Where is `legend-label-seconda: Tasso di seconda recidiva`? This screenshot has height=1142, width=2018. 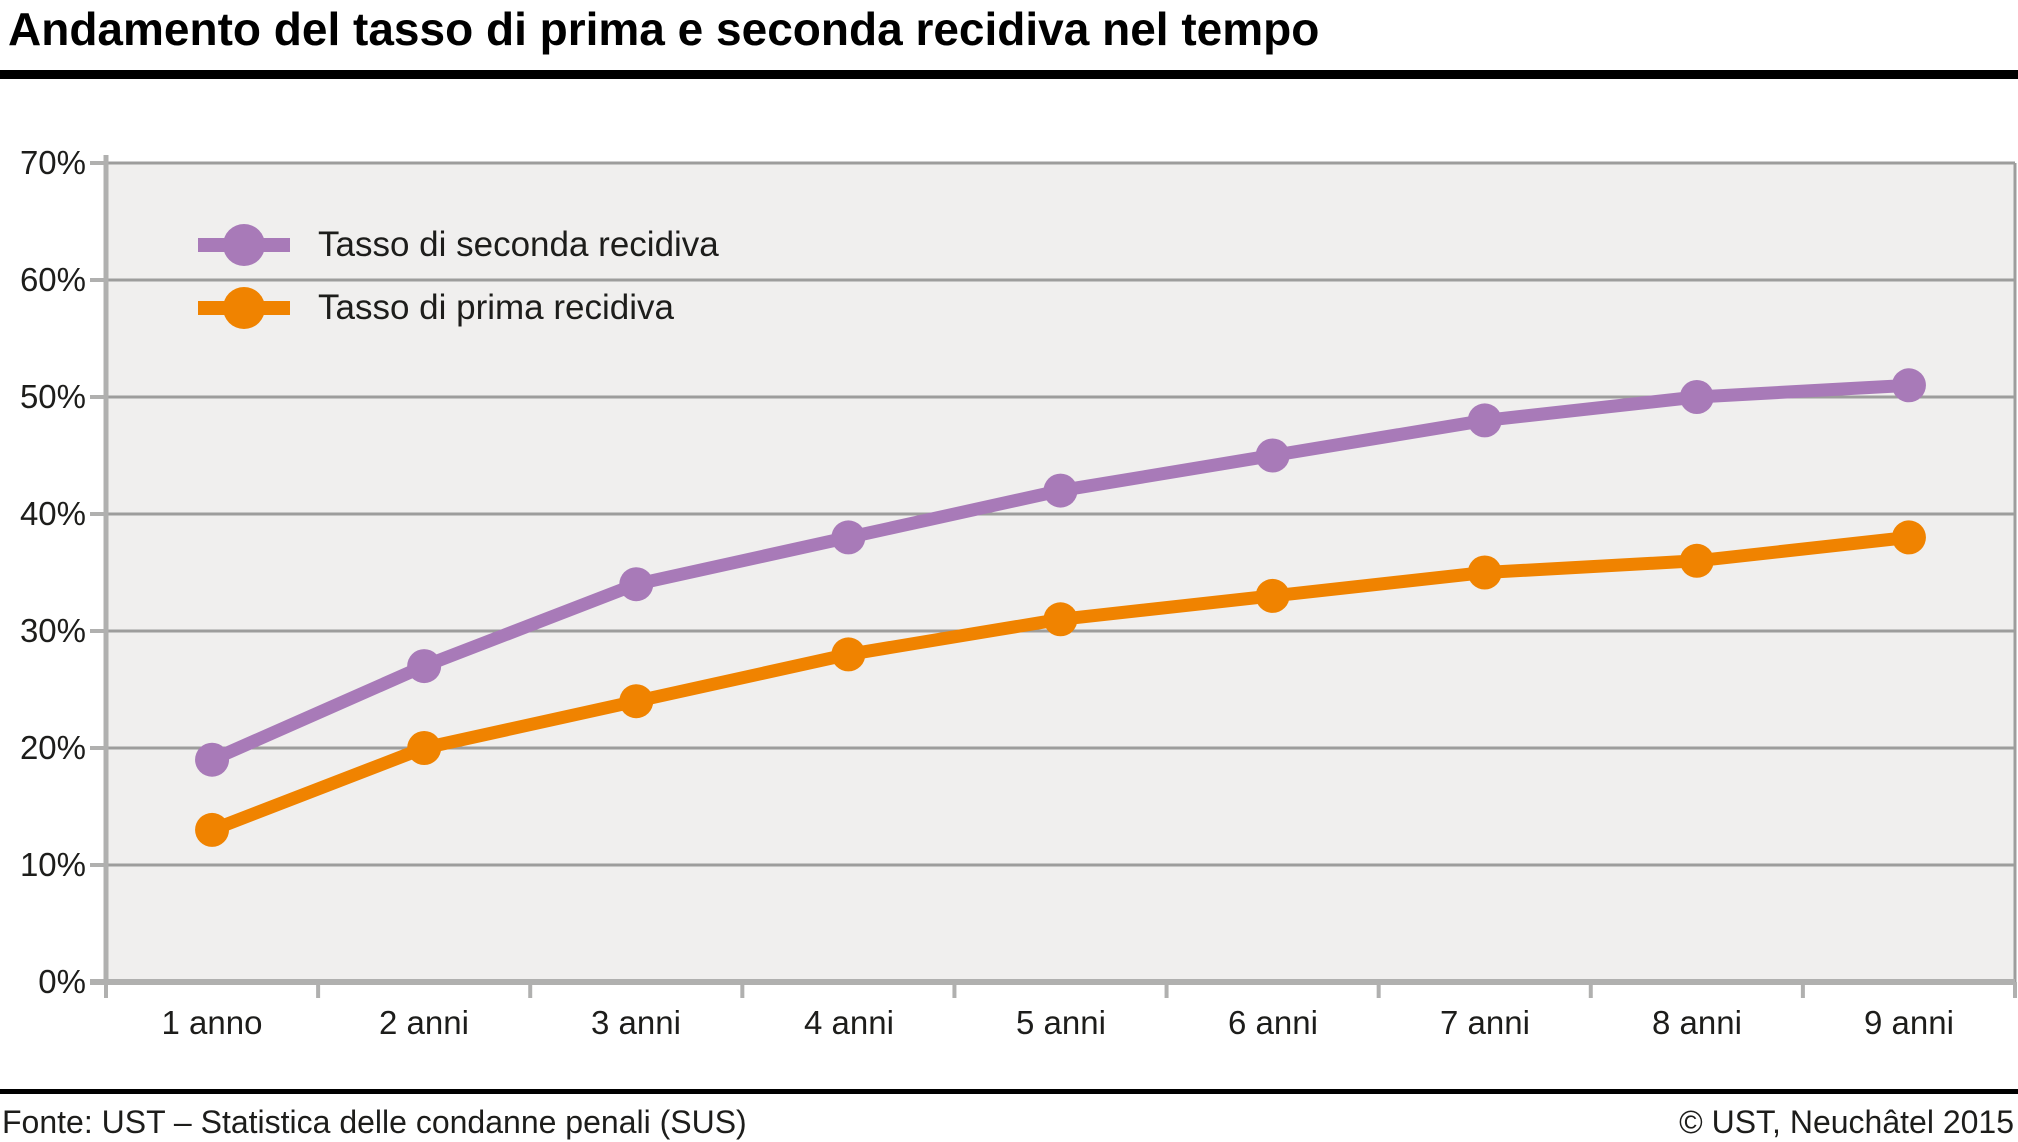
legend-label-seconda: Tasso di seconda recidiva is located at coordinates (518, 244).